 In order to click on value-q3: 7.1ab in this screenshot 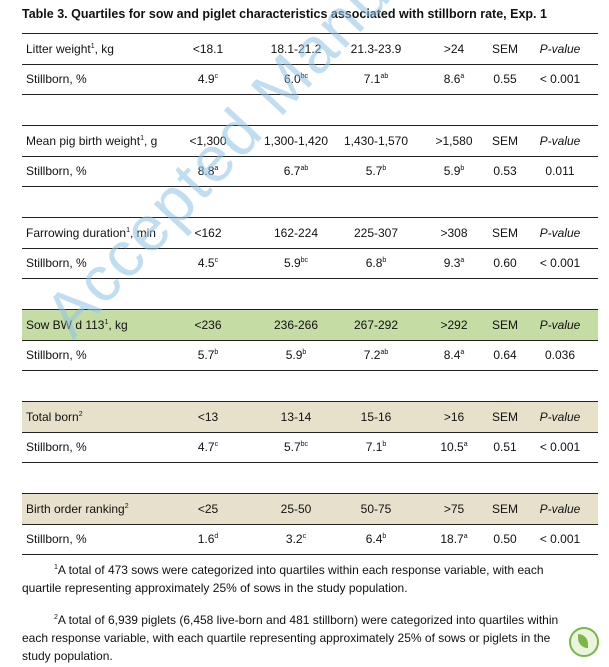, I will do `click(376, 79)`.